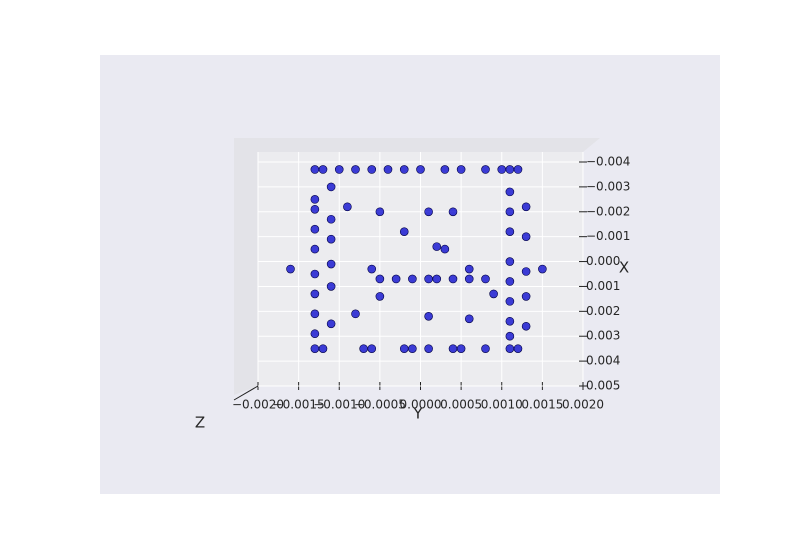 This screenshot has width=800, height=550. I want to click on axis-label-x: X, so click(624, 268).